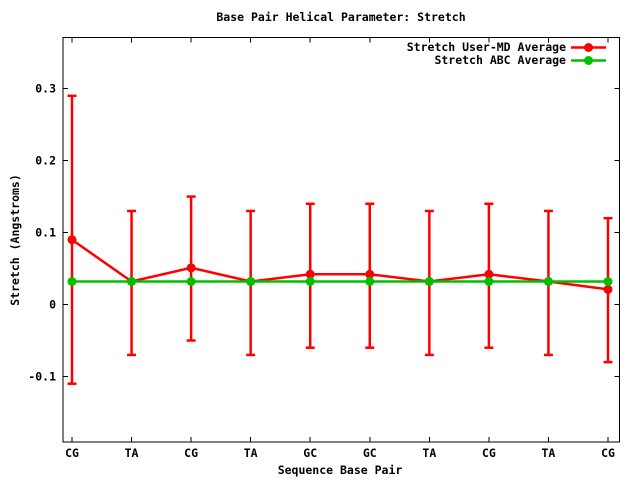 The height and width of the screenshot is (480, 640). Describe the element at coordinates (340, 470) in the screenshot. I see `x-axis-label: Sequence Base Pair` at that location.